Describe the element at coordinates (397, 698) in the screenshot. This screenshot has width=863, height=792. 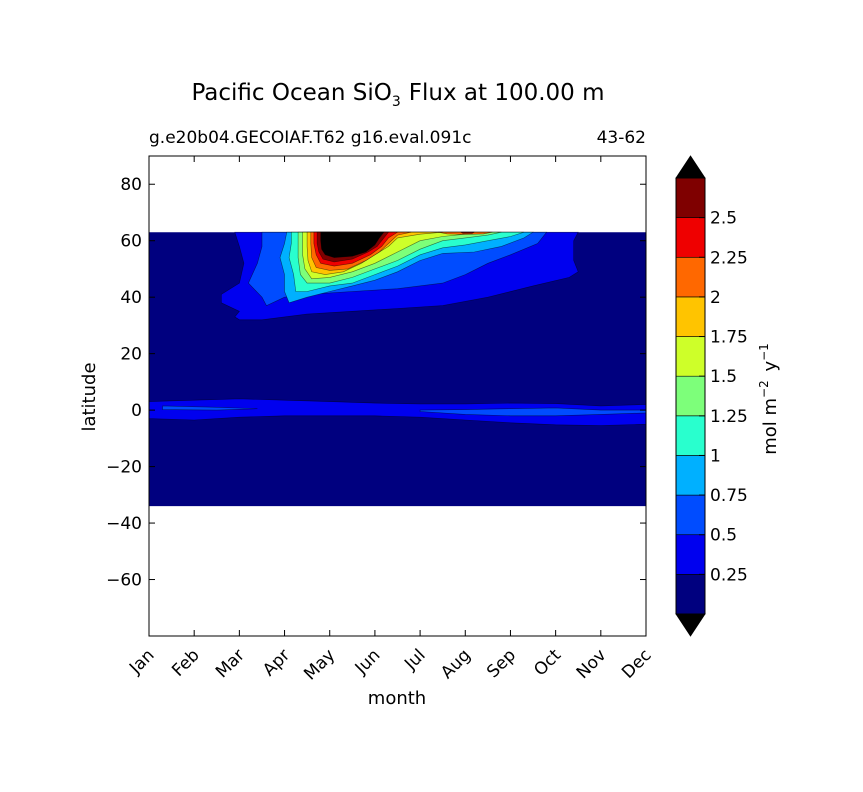
I see `x-axis-label: month` at that location.